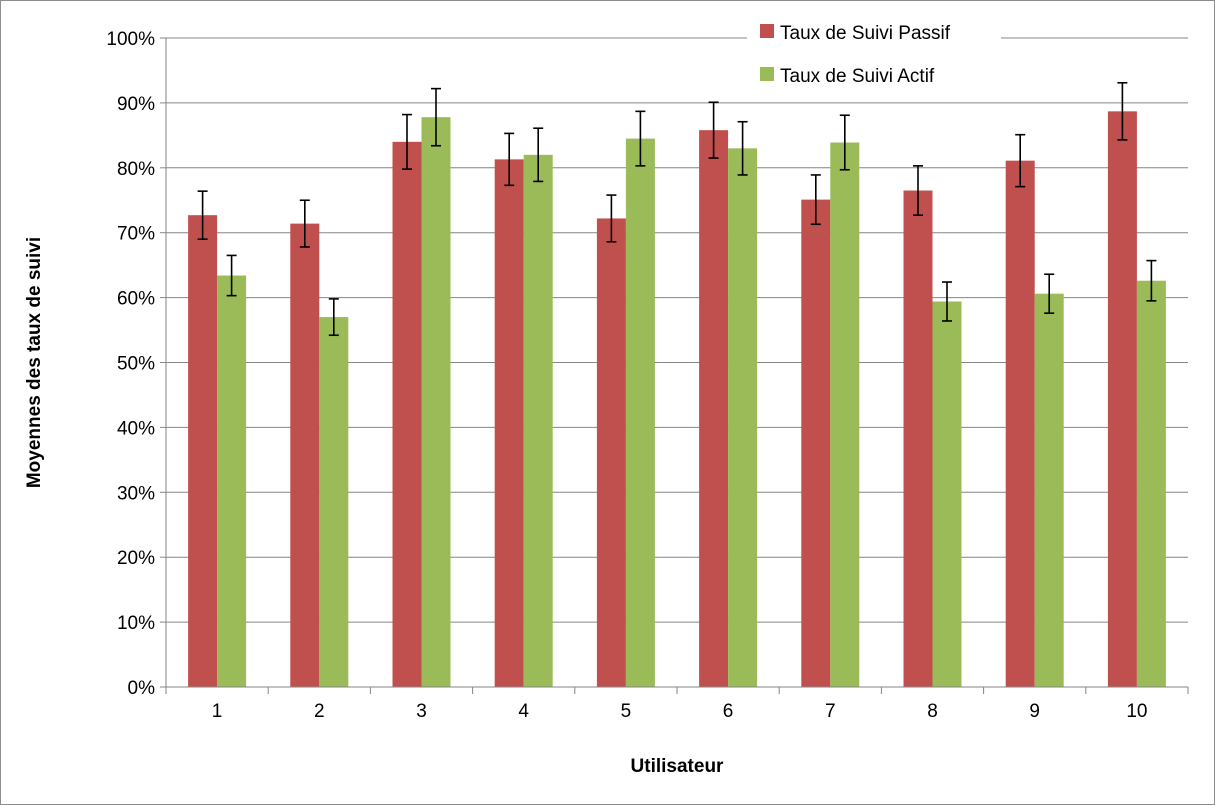  What do you see at coordinates (136, 104) in the screenshot?
I see `y-tick-label: 90%` at bounding box center [136, 104].